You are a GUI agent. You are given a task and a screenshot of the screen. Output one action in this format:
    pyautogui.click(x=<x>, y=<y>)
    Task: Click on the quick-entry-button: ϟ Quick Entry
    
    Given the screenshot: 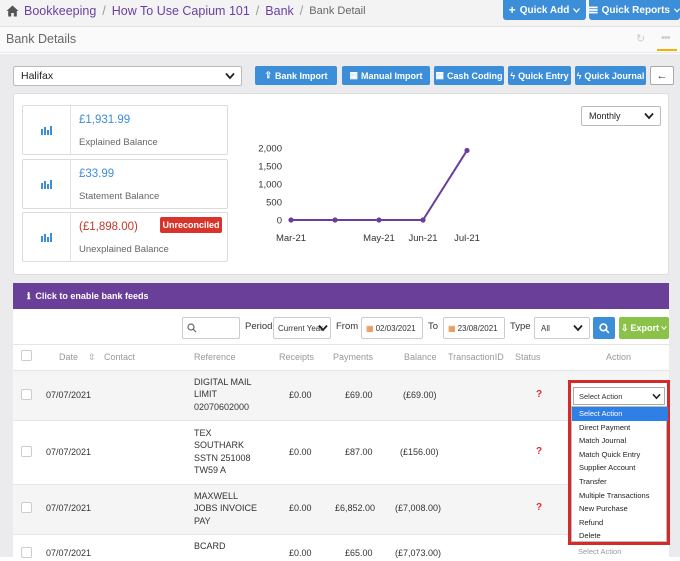 What is the action you would take?
    pyautogui.click(x=539, y=75)
    